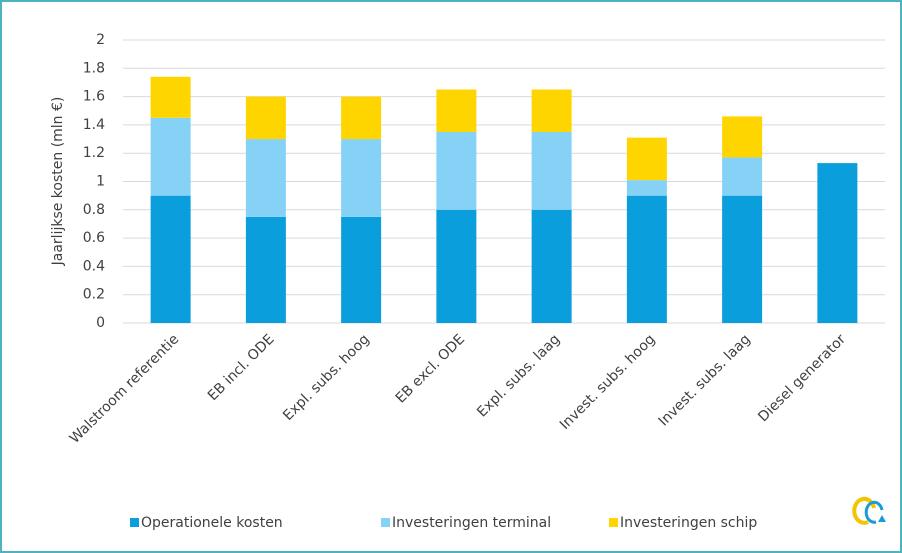 This screenshot has width=902, height=553. Describe the element at coordinates (869, 510) in the screenshot. I see `logo` at that location.